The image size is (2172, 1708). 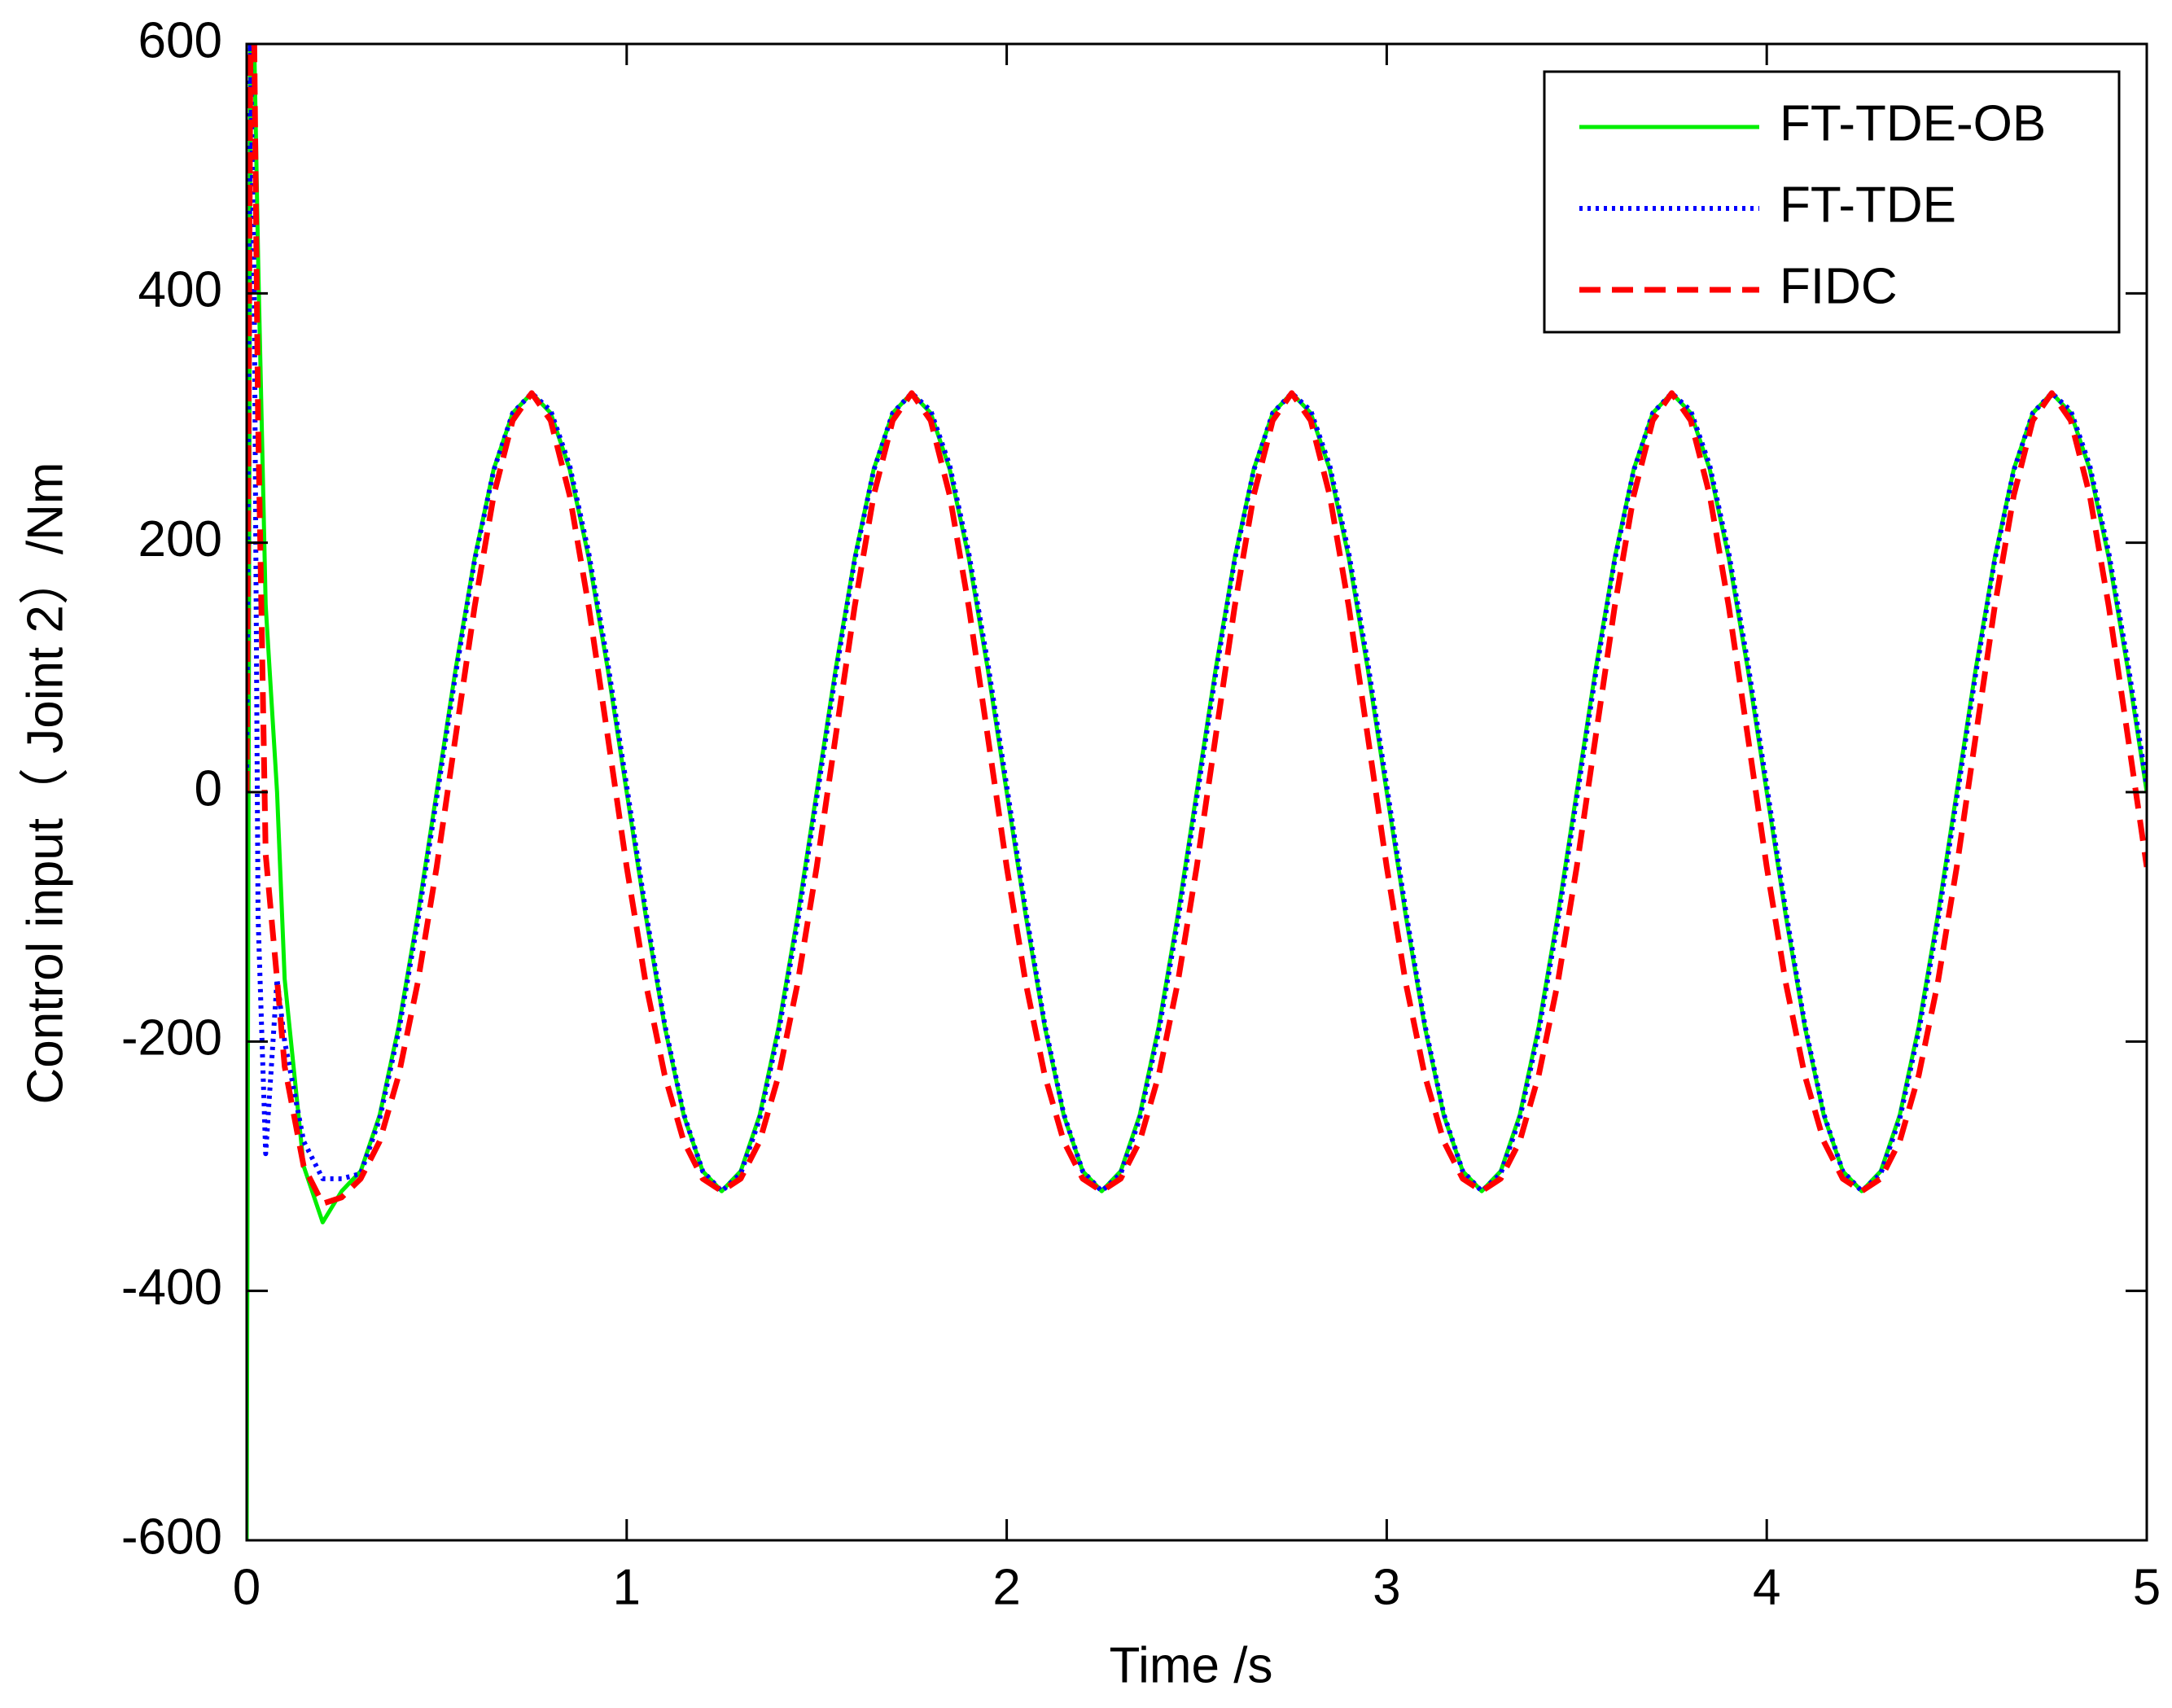 I want to click on x-tick-label: 5, so click(x=2147, y=1587).